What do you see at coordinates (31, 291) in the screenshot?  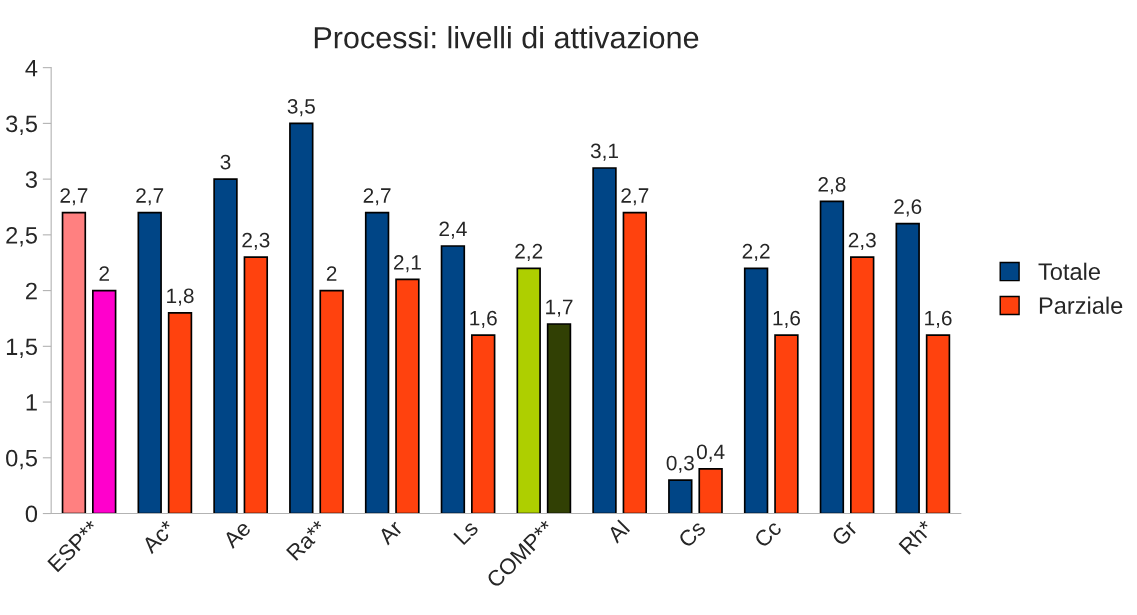 I see `y-tick-label: 2` at bounding box center [31, 291].